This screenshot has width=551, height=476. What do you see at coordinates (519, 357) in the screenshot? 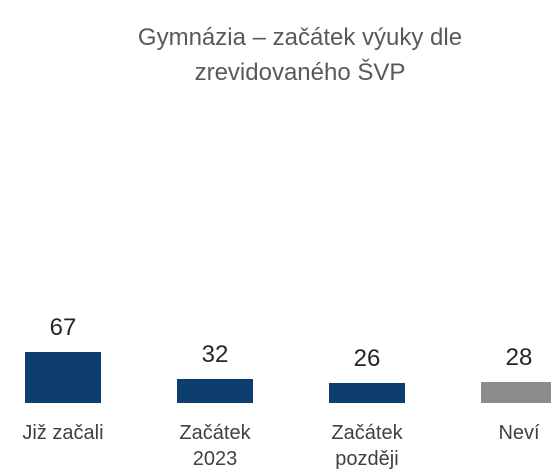
I see `value-label: 28` at bounding box center [519, 357].